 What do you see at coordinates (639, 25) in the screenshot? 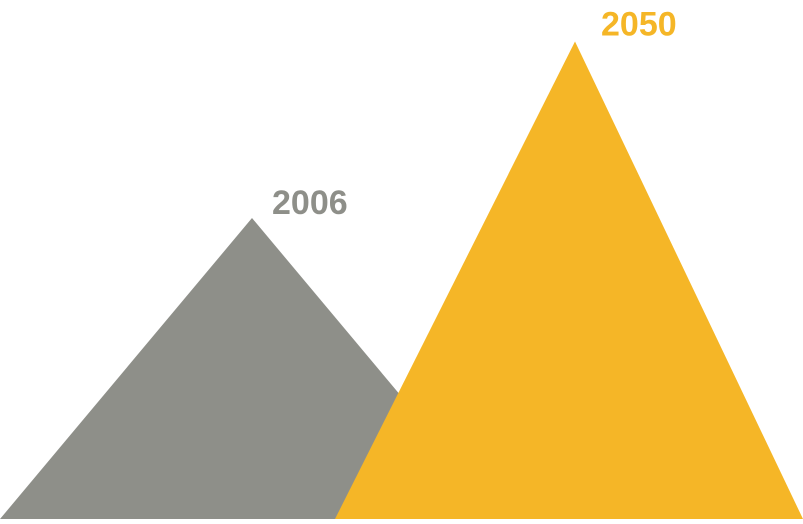
I see `label-2050: 2050` at bounding box center [639, 25].